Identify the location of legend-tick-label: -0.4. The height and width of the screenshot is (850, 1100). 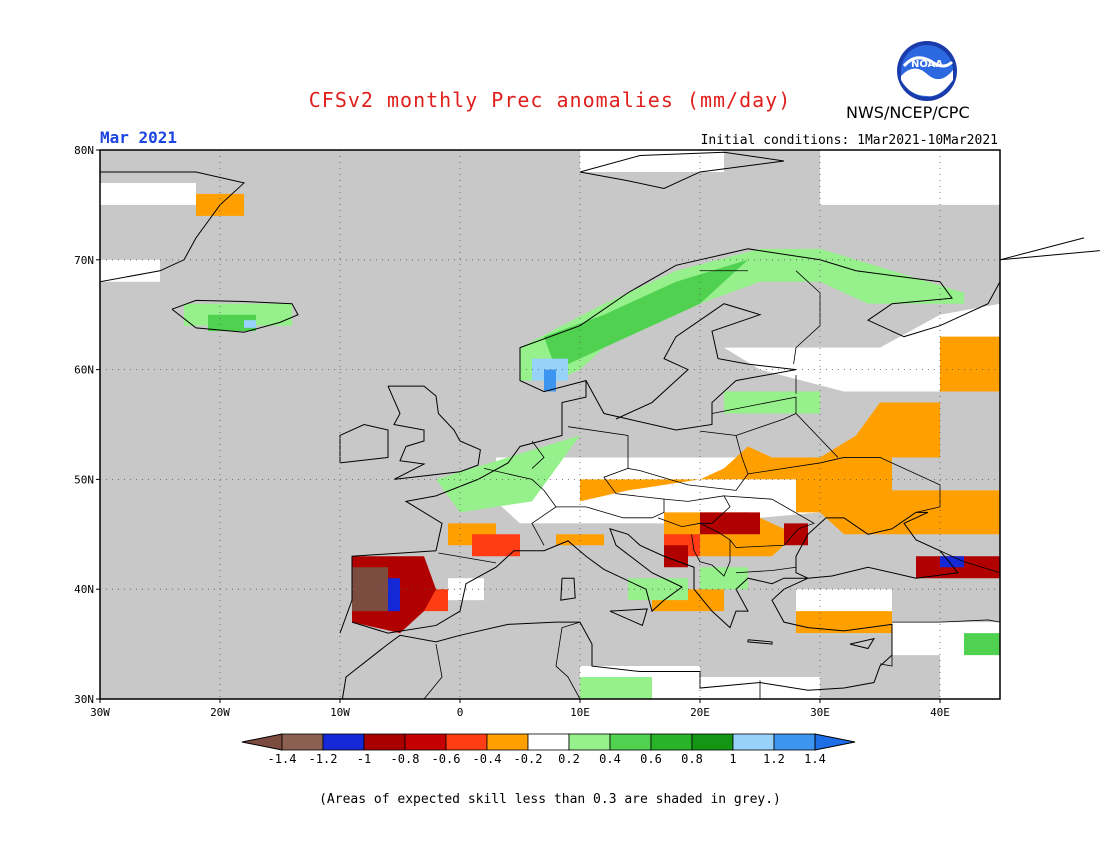
(487, 759).